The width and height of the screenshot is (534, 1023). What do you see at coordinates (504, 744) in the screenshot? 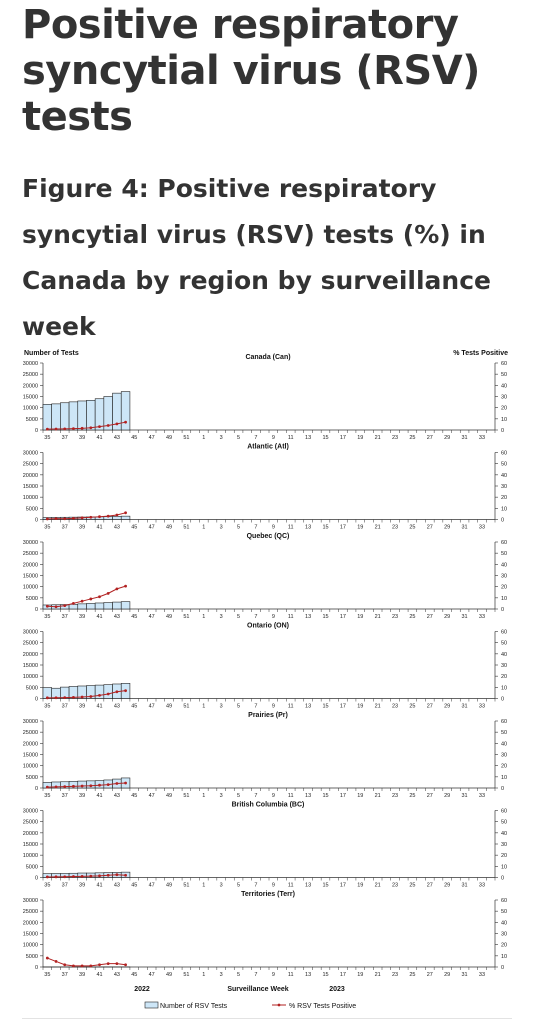
I see `y2-tick-label: 40` at bounding box center [504, 744].